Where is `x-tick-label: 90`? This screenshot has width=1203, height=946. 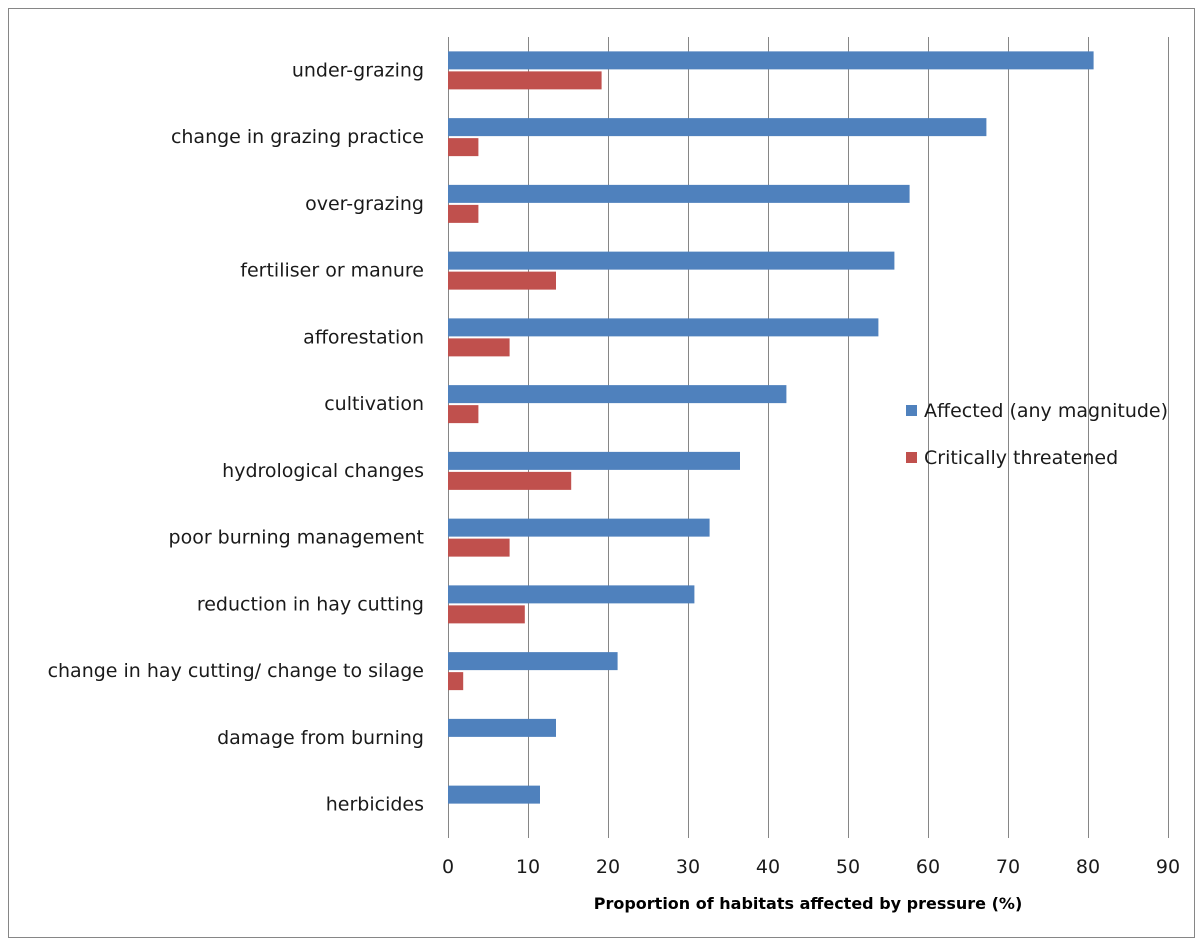
x-tick-label: 90 is located at coordinates (1168, 867).